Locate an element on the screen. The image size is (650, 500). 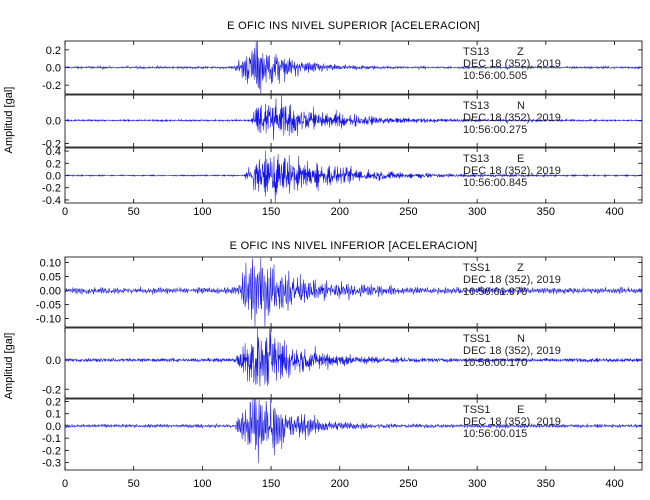
y-tick-label: -0.4 is located at coordinates (51, 201).